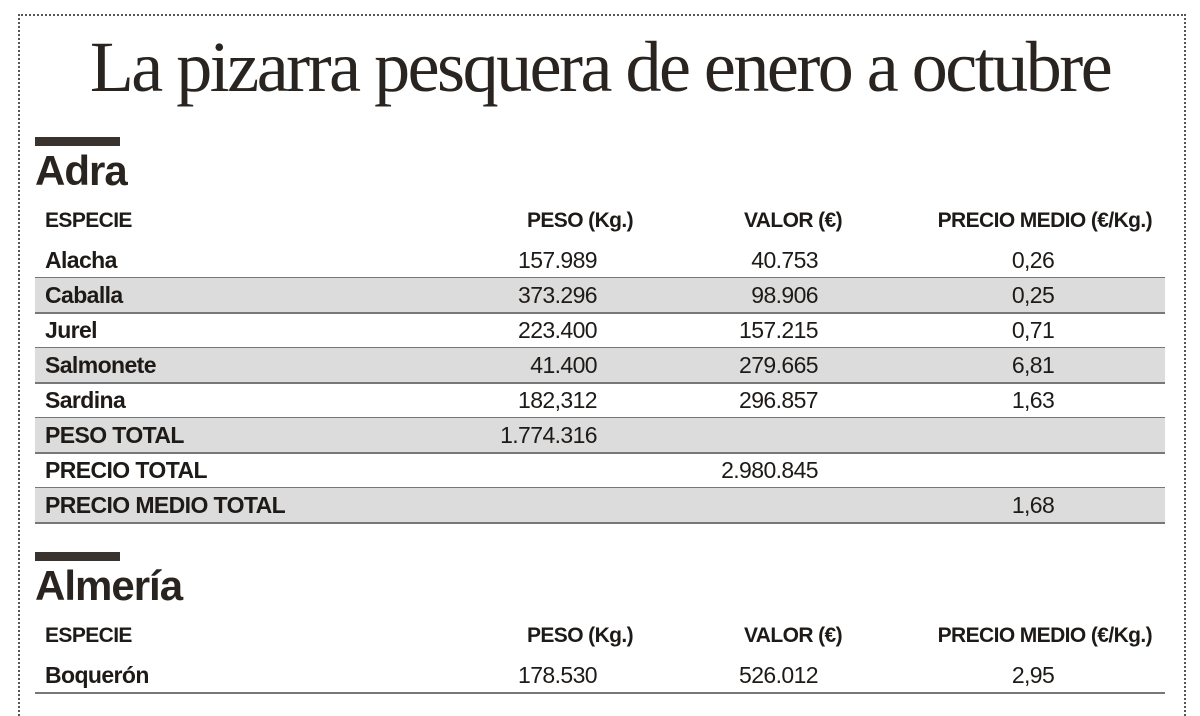  What do you see at coordinates (549, 435) in the screenshot?
I see `cell-peso: 1.774.316` at bounding box center [549, 435].